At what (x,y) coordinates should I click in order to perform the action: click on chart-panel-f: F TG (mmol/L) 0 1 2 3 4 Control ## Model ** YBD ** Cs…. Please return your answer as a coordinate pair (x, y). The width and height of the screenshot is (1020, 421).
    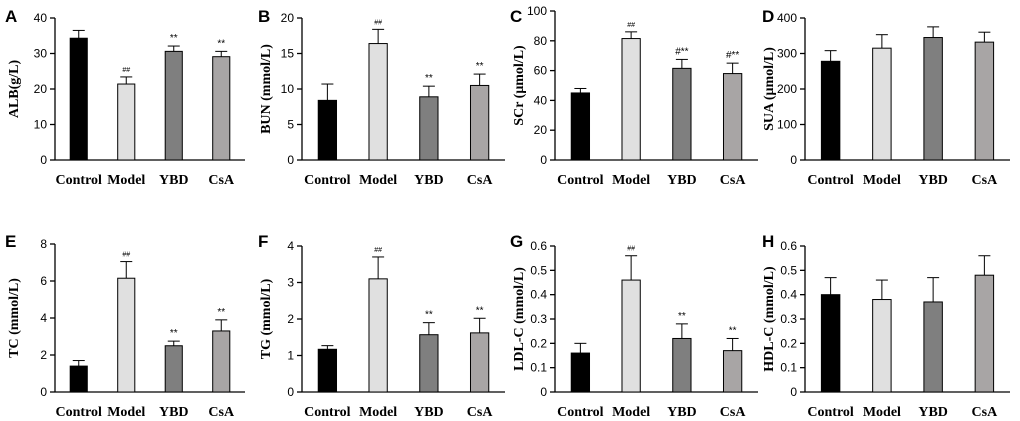
    Looking at the image, I should click on (381, 326).